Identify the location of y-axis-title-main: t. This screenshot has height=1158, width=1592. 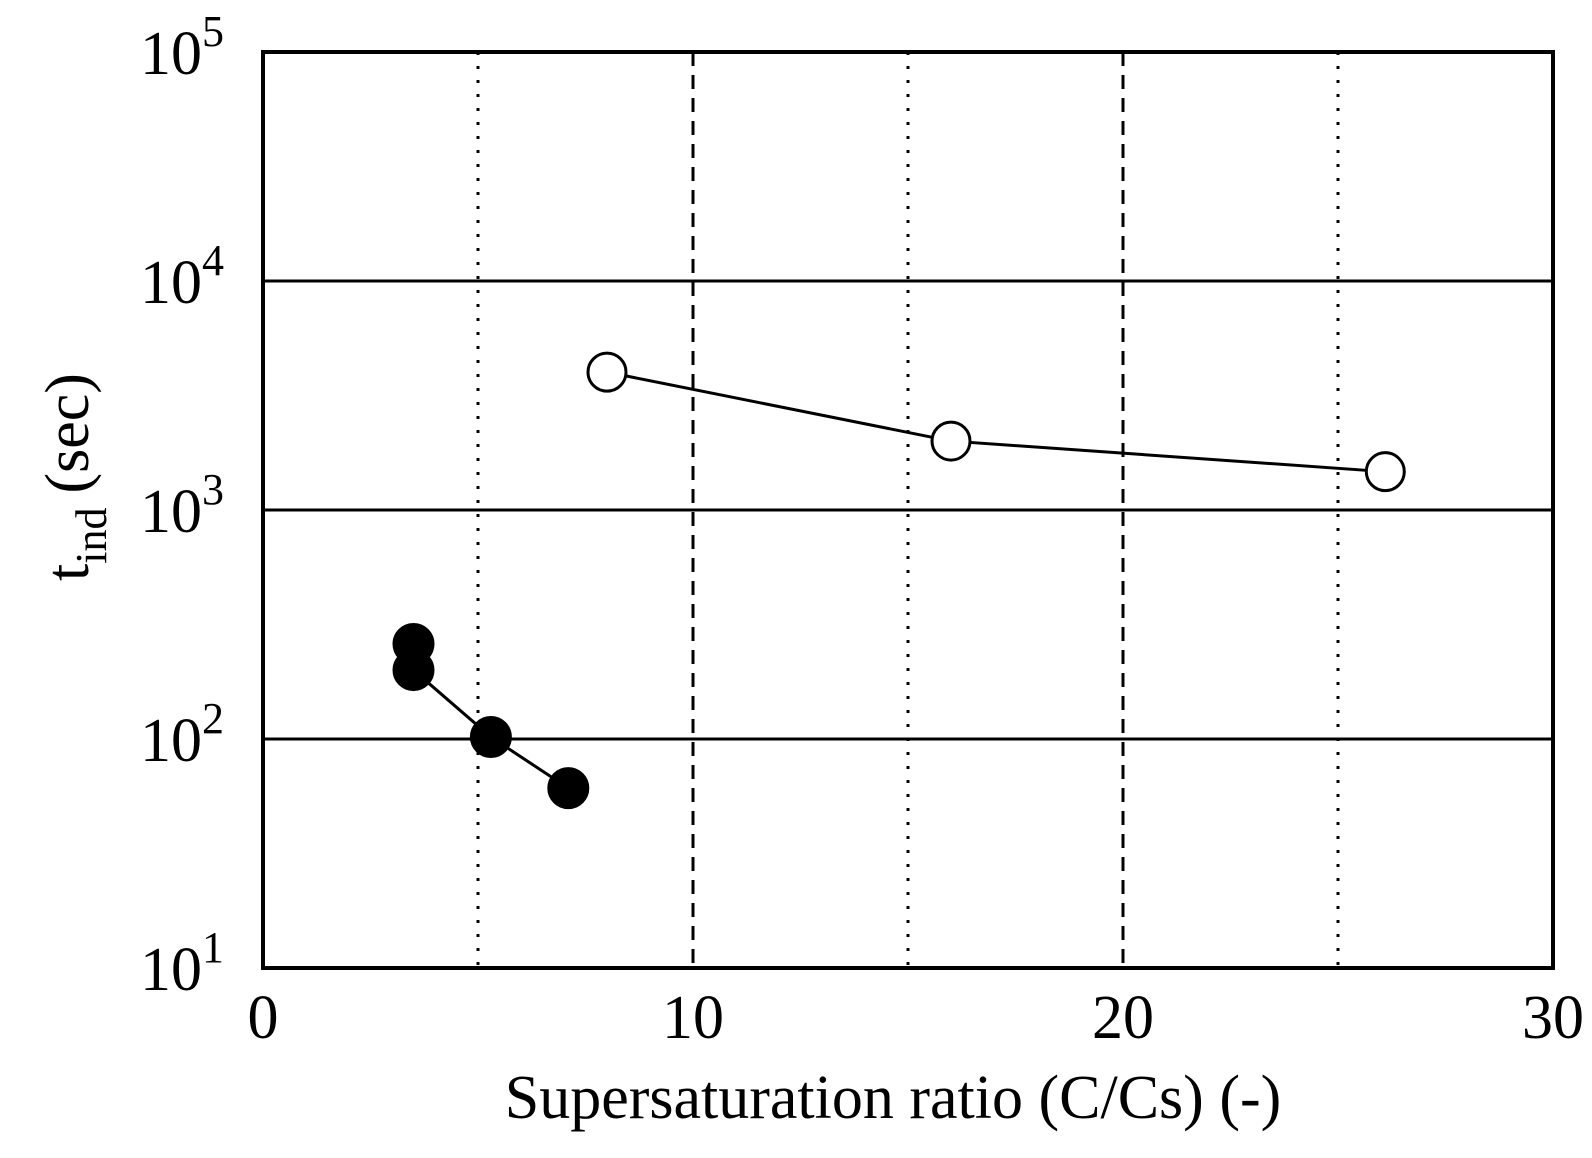
(68, 572).